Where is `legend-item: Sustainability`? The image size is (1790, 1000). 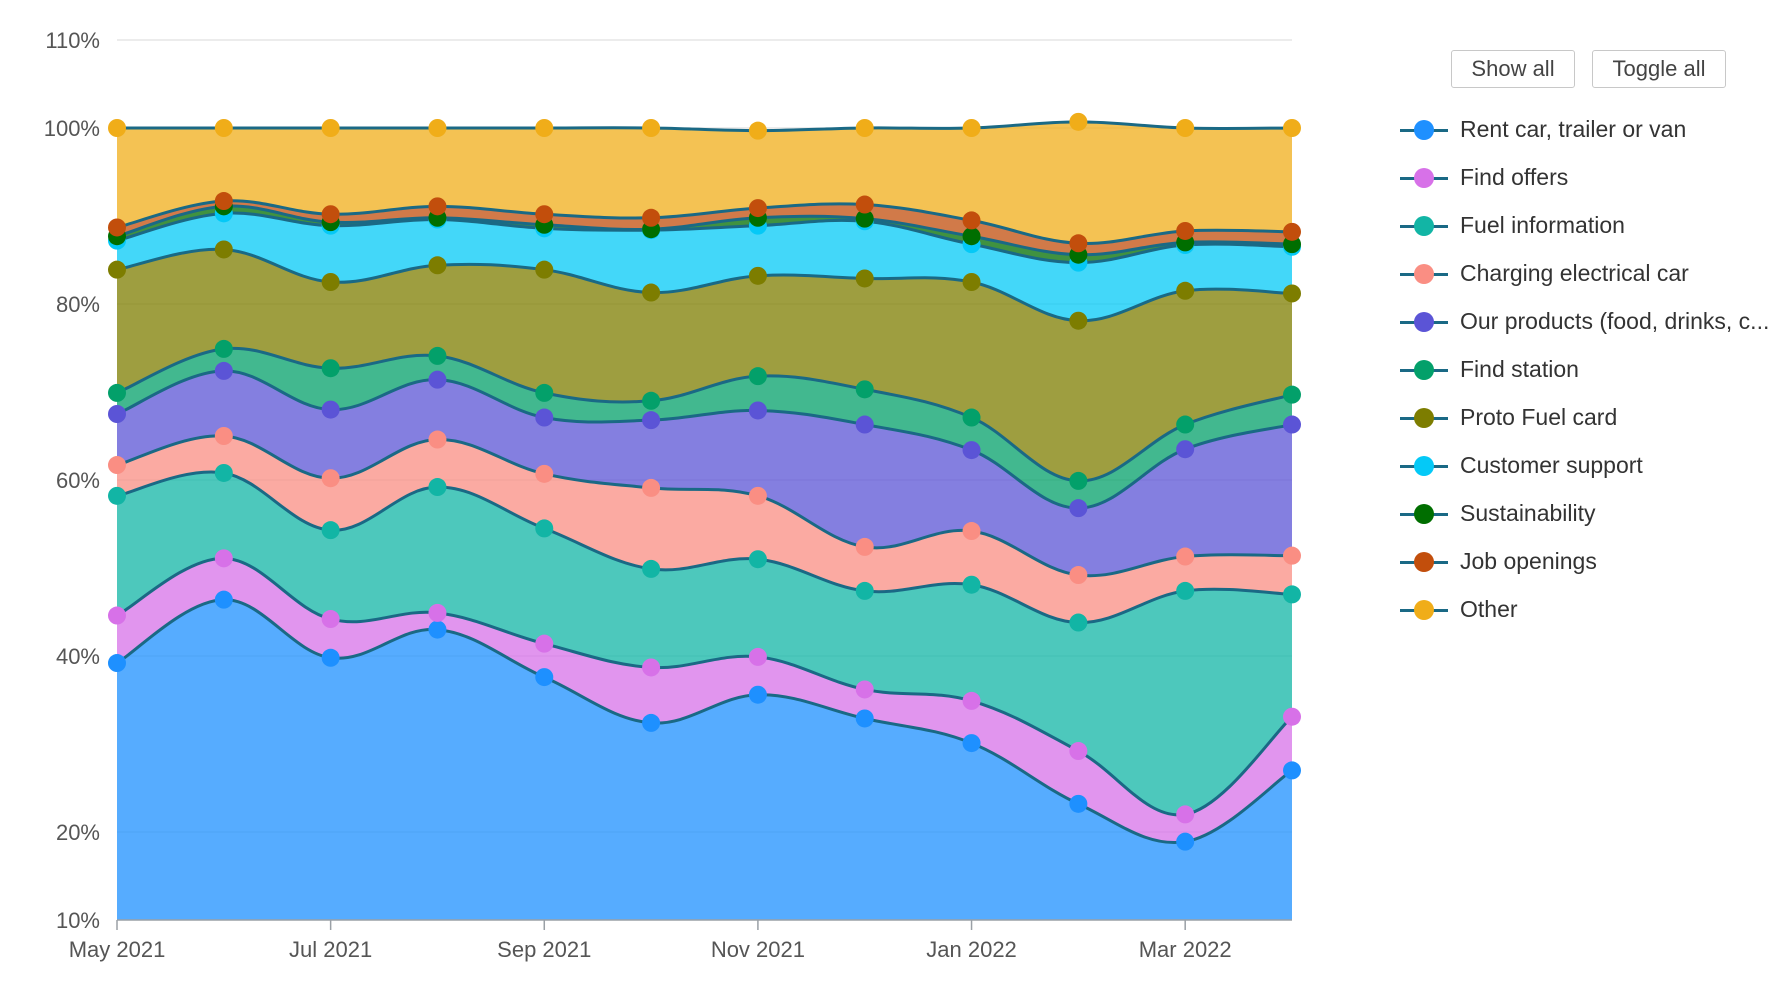
legend-item: Sustainability is located at coordinates (1595, 514).